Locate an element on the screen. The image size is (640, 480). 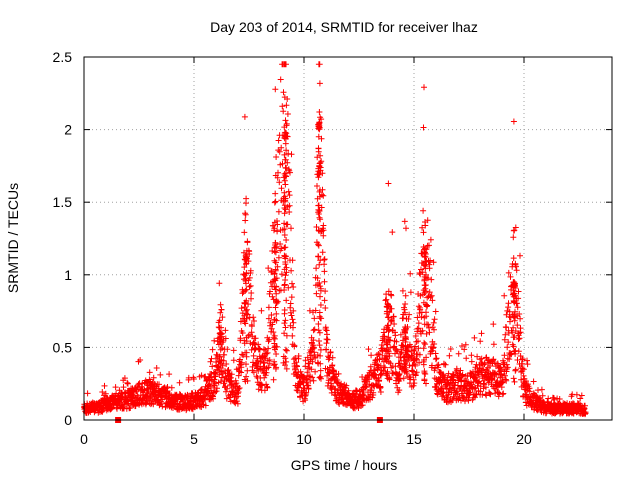
x-tick-label: 5 is located at coordinates (194, 439).